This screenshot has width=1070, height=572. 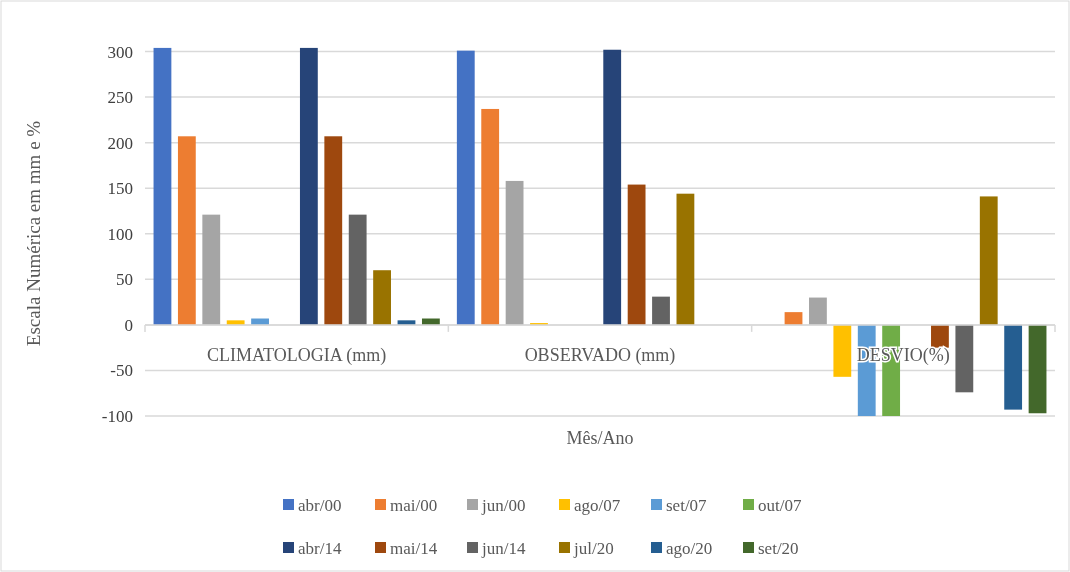 I want to click on legend-label: mai/00, so click(x=414, y=505).